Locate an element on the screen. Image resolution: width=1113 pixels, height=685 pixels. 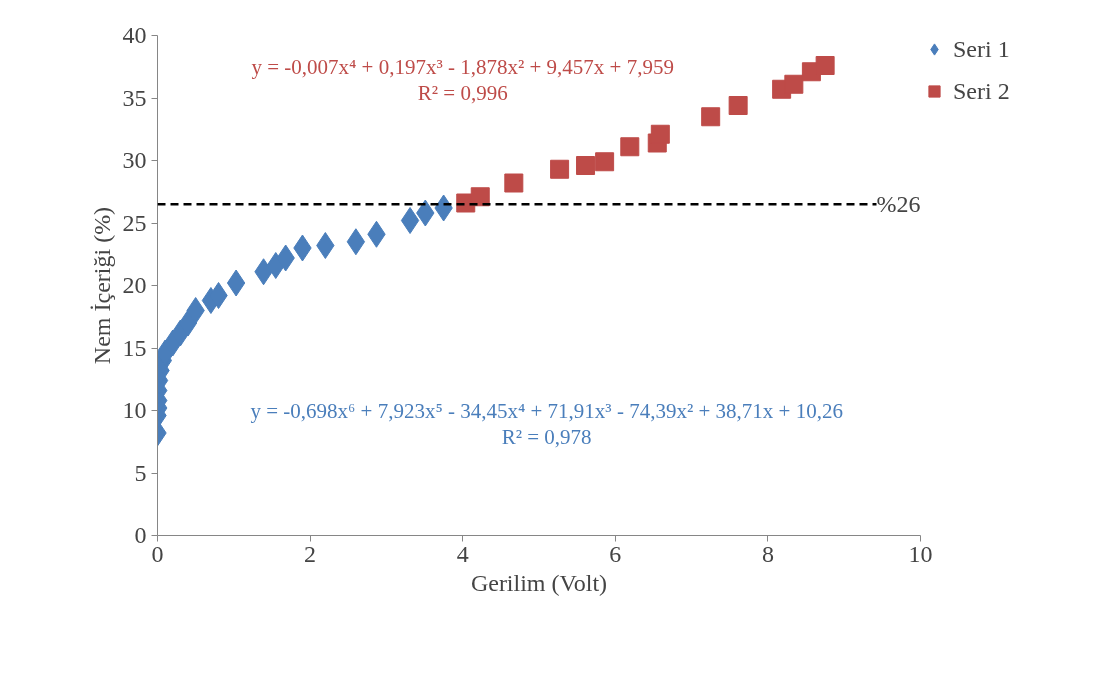
y-tick-label: 40 is located at coordinates (134, 35).